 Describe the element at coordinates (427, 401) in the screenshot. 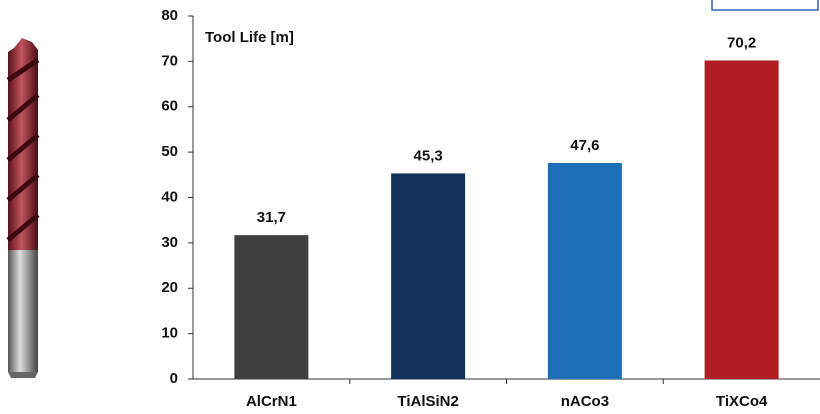

I see `x-tick-label: TiAlSiN2` at that location.